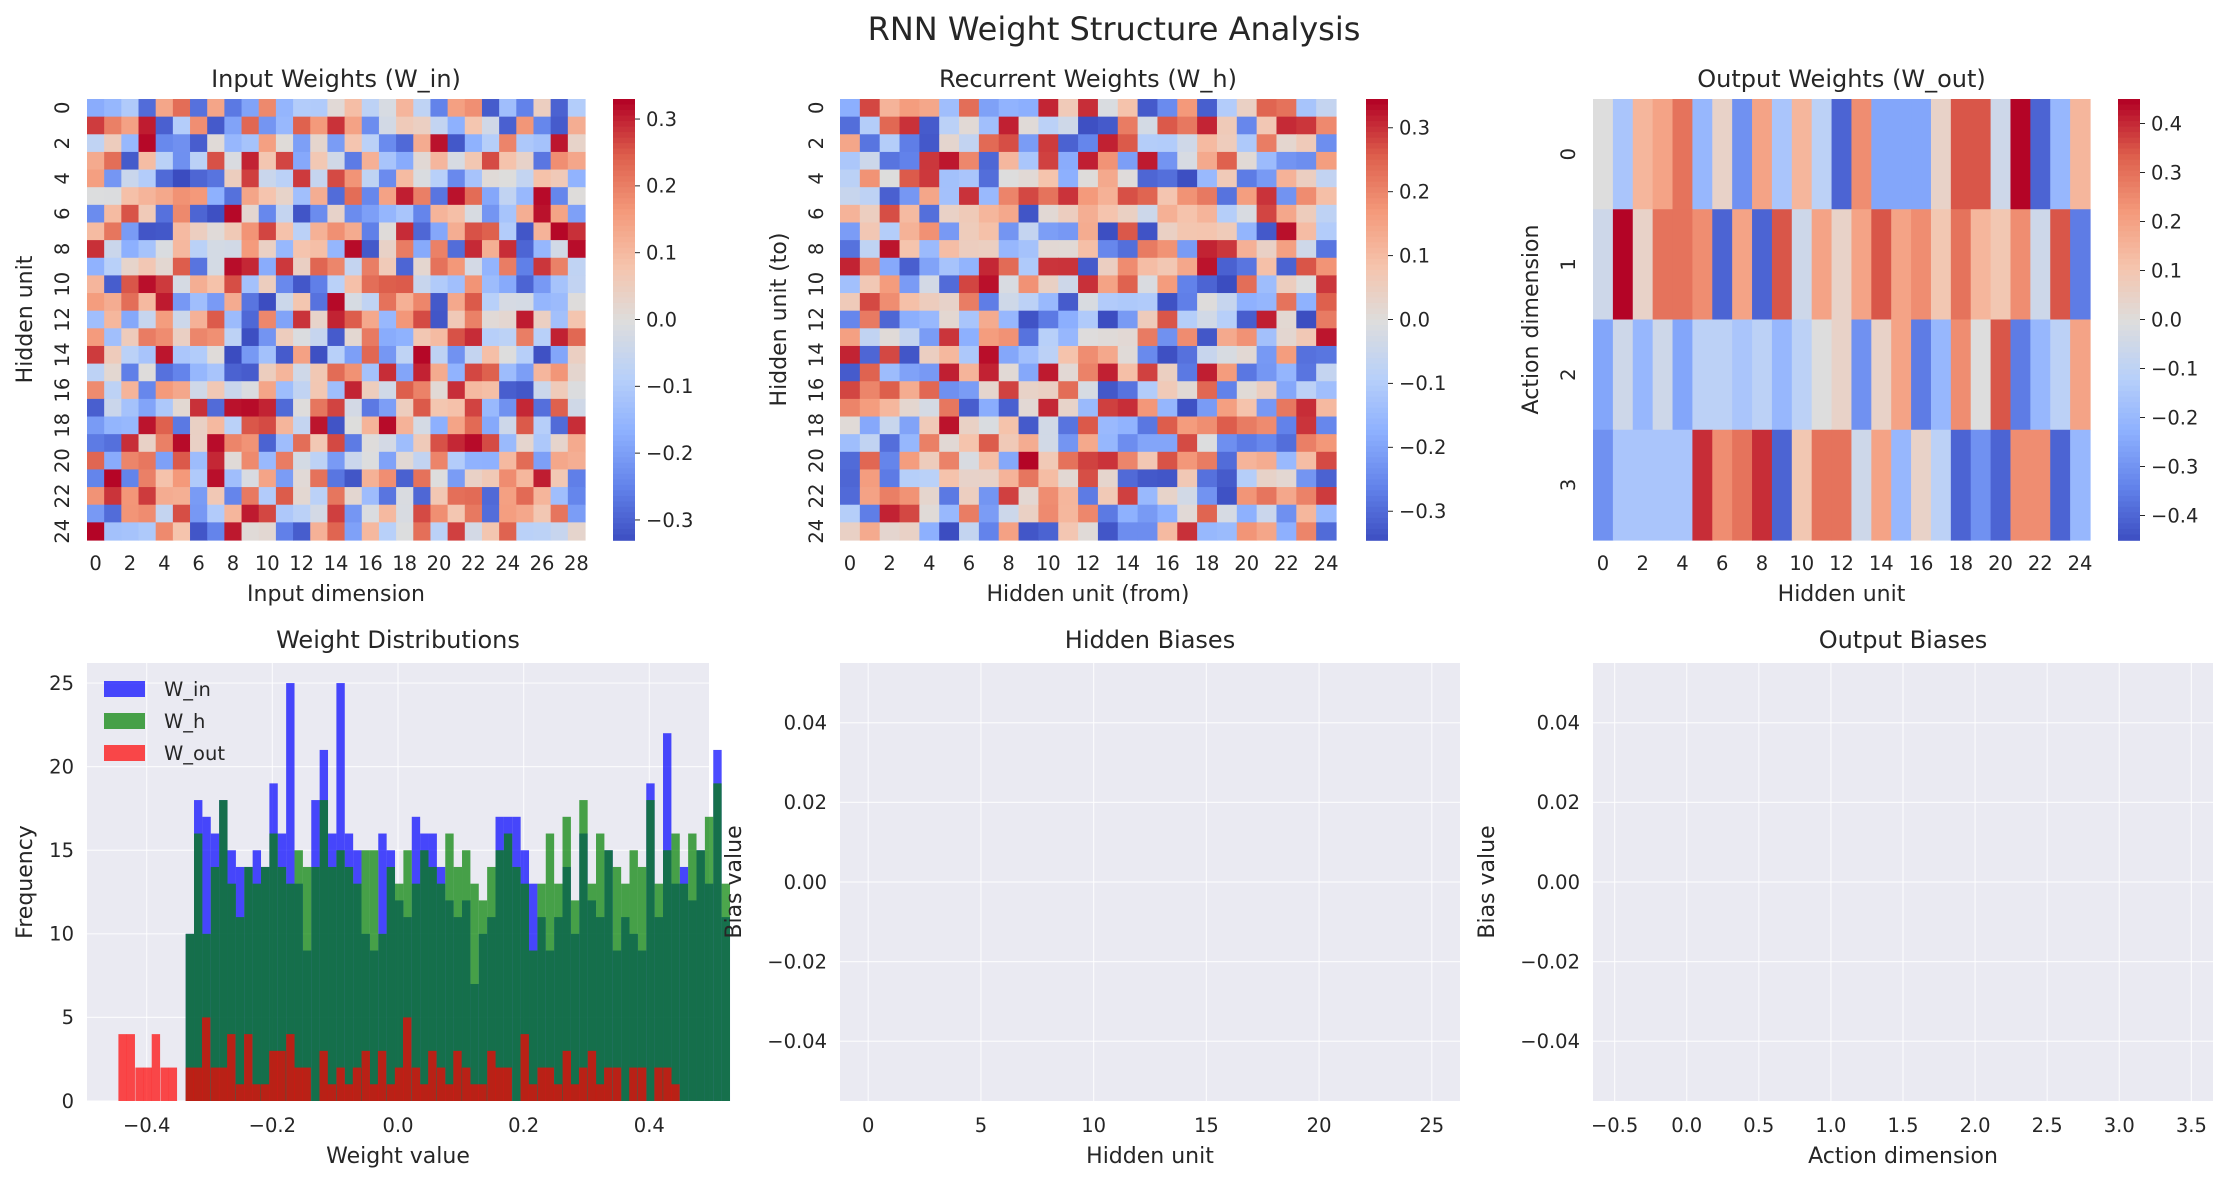  I want to click on y-tick-label: 0.02, so click(1558, 802).